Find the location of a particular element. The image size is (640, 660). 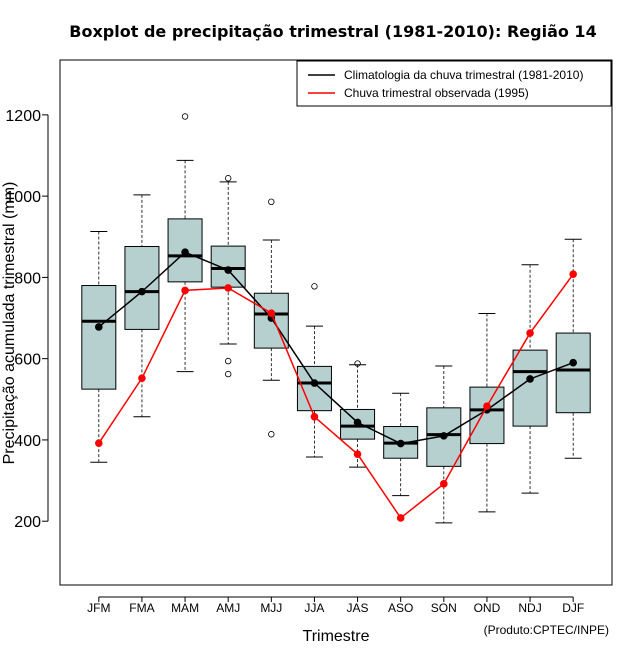

x-tick-label: FMA is located at coordinates (141, 608).